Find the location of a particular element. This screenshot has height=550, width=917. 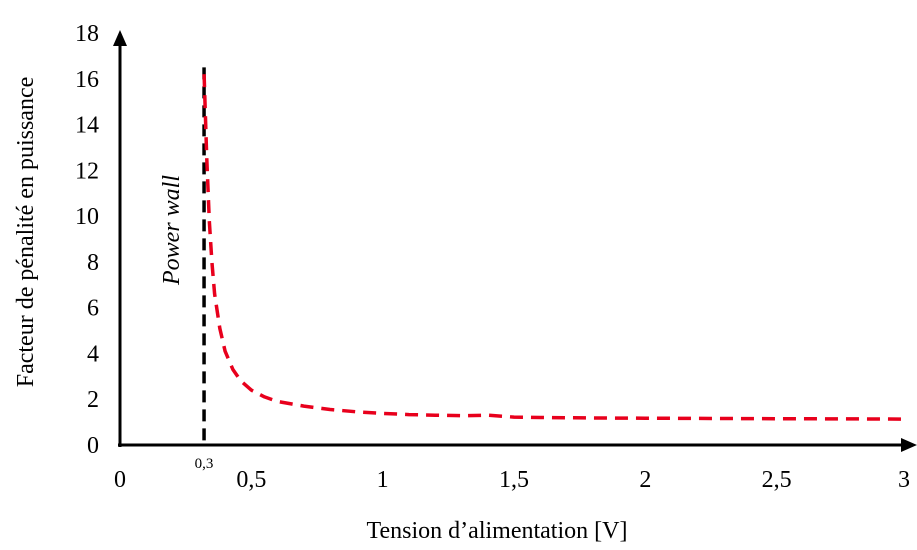

y-tick-label: 18 is located at coordinates (87, 34).